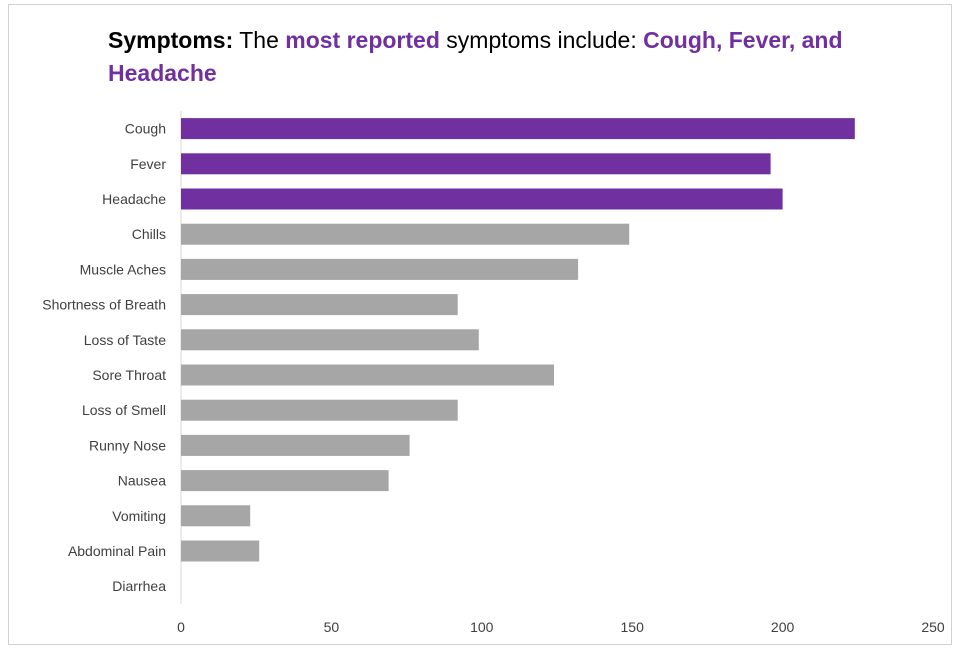 The image size is (958, 649). Describe the element at coordinates (104, 305) in the screenshot. I see `category-label-shortness-of-breath: Shortness of Breath` at that location.